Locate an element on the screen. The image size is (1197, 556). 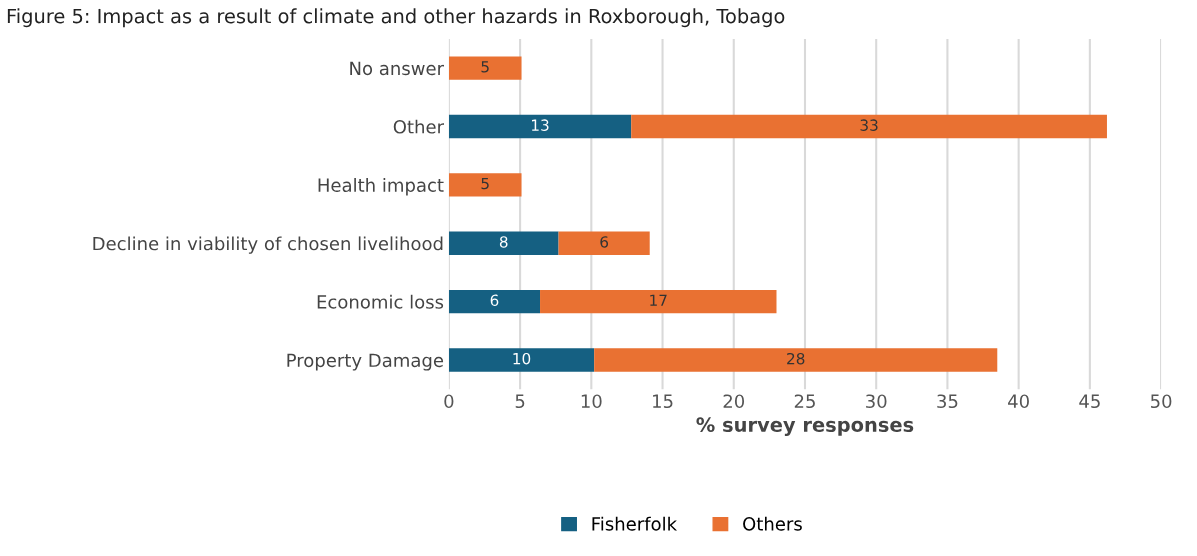
x-tick-label: 45 is located at coordinates (1089, 401).